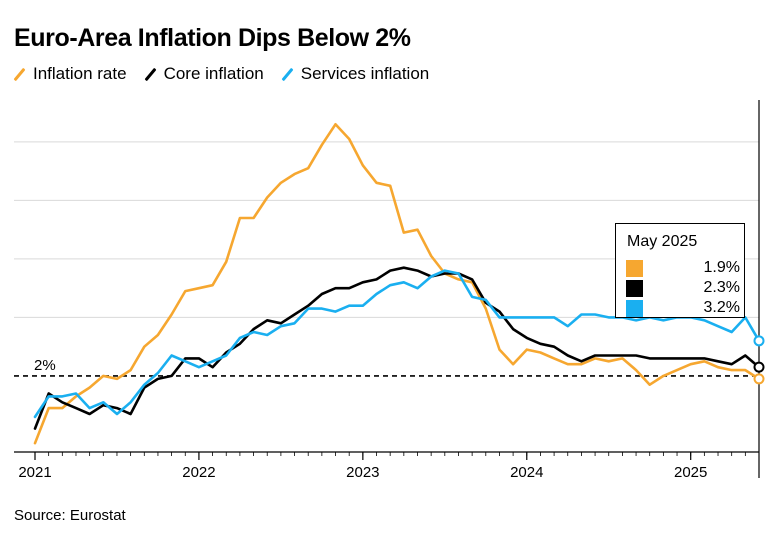 The width and height of the screenshot is (770, 540). Describe the element at coordinates (759, 341) in the screenshot. I see `end-marker-services-inflation` at that location.